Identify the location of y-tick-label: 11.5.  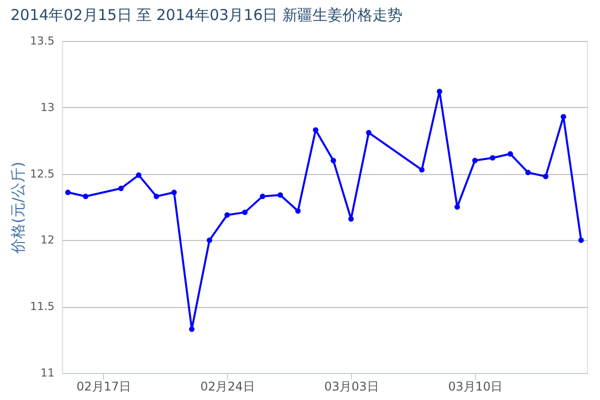
(42, 307).